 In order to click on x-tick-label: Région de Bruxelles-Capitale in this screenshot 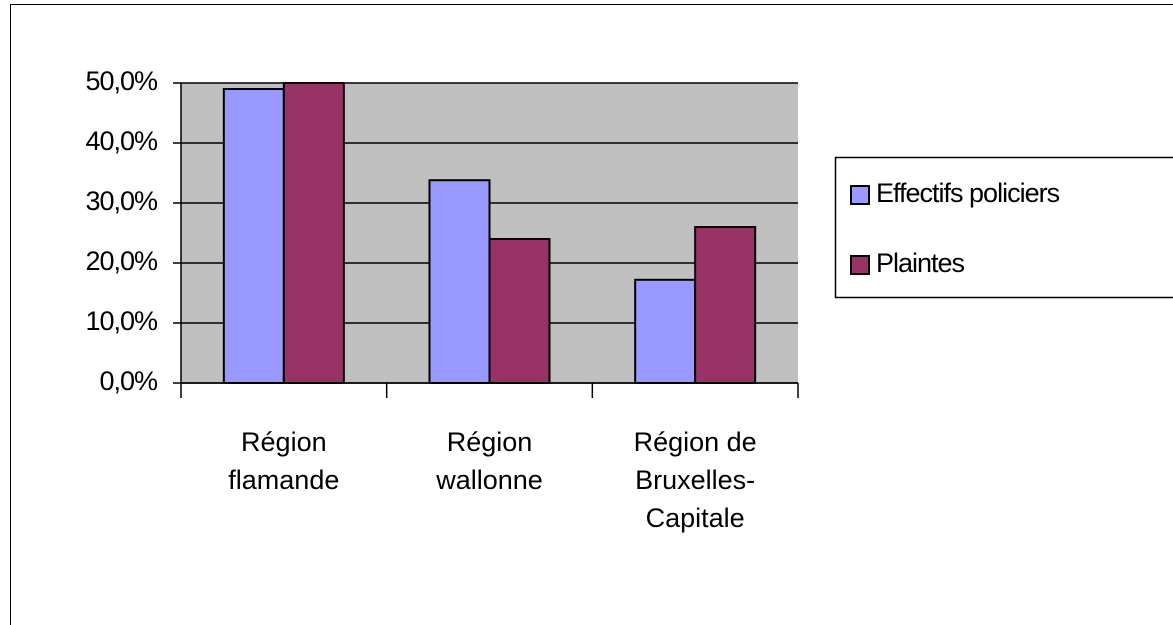, I will do `click(695, 480)`.